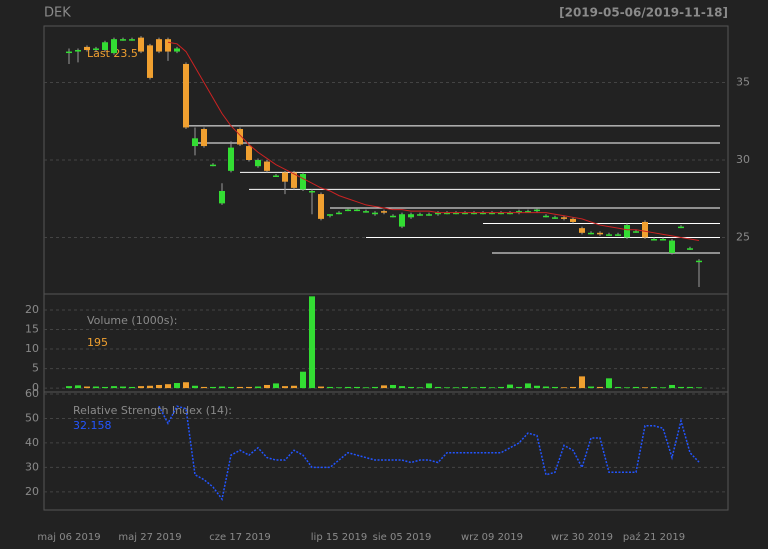  Describe the element at coordinates (32, 442) in the screenshot. I see `y-tick-label: 40` at that location.